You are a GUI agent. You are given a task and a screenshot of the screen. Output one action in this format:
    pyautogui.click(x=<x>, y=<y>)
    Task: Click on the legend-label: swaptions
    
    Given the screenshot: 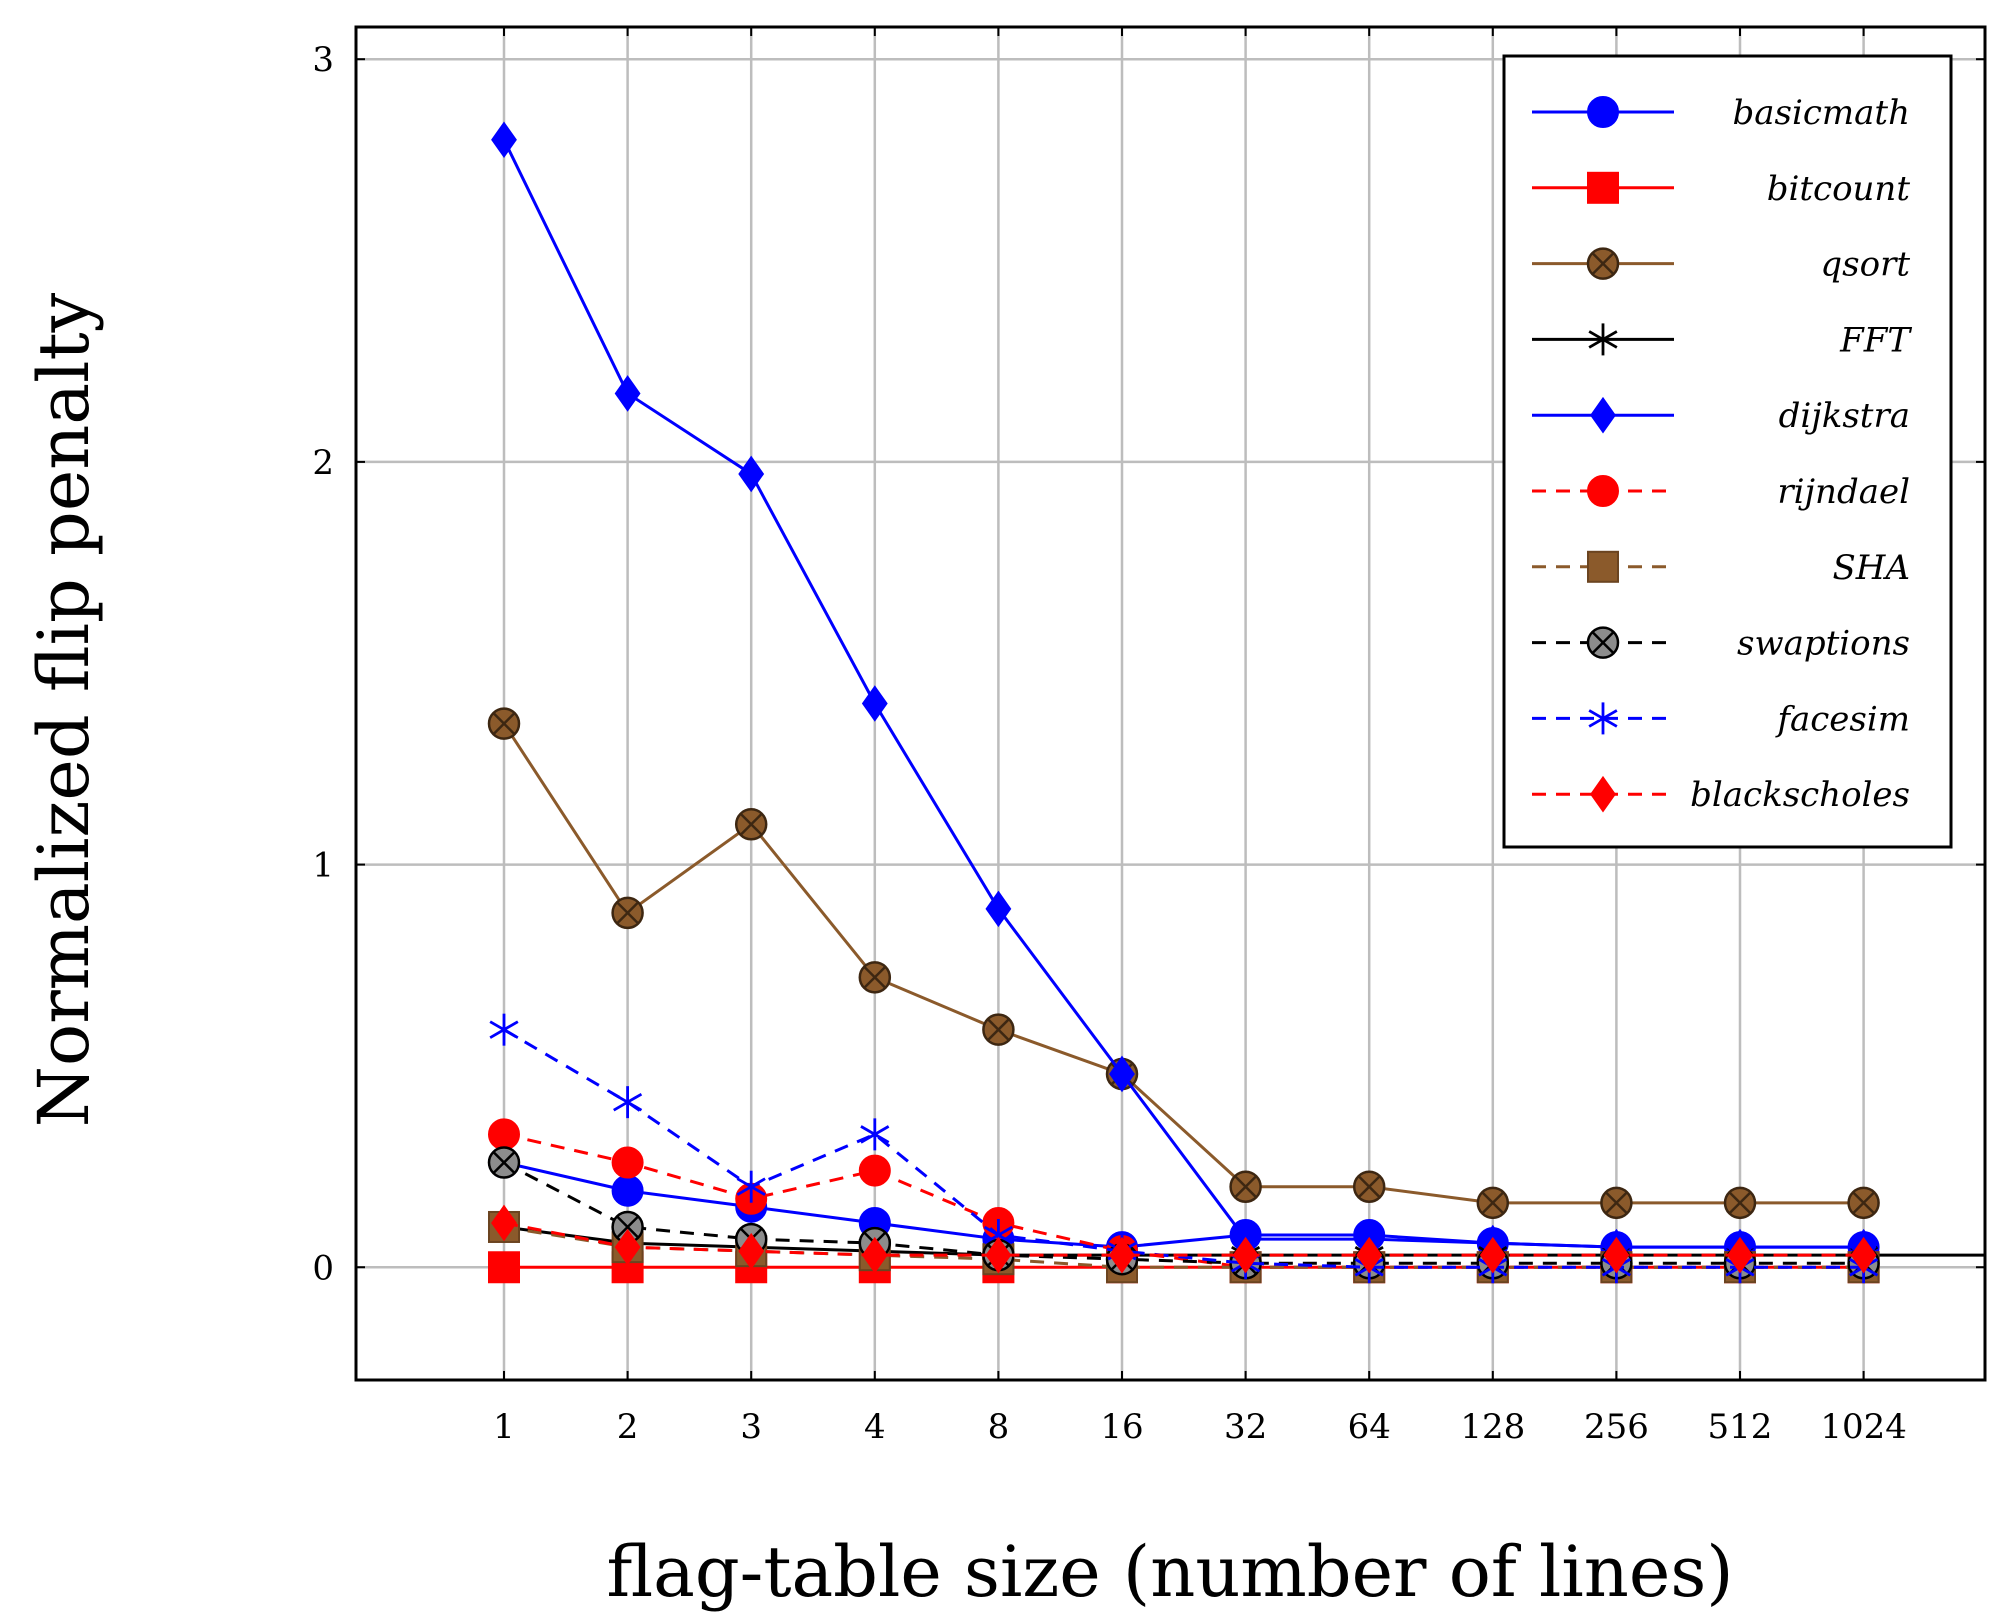 What is the action you would take?
    pyautogui.click(x=1823, y=644)
    